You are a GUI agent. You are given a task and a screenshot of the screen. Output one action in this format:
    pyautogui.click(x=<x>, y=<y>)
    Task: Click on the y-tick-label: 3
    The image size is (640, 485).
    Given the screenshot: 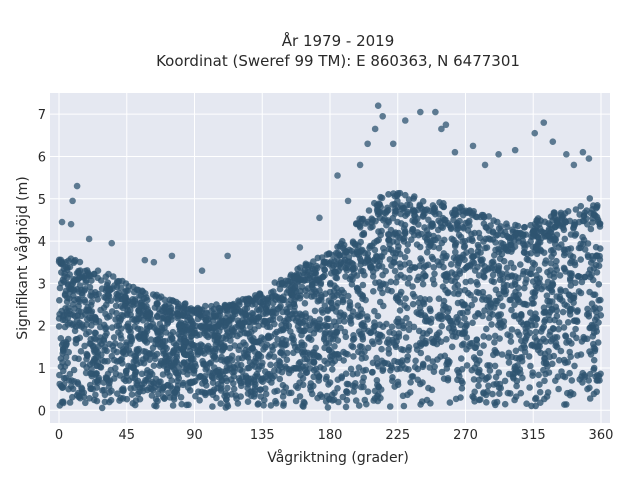 What is the action you would take?
    pyautogui.click(x=42, y=284)
    